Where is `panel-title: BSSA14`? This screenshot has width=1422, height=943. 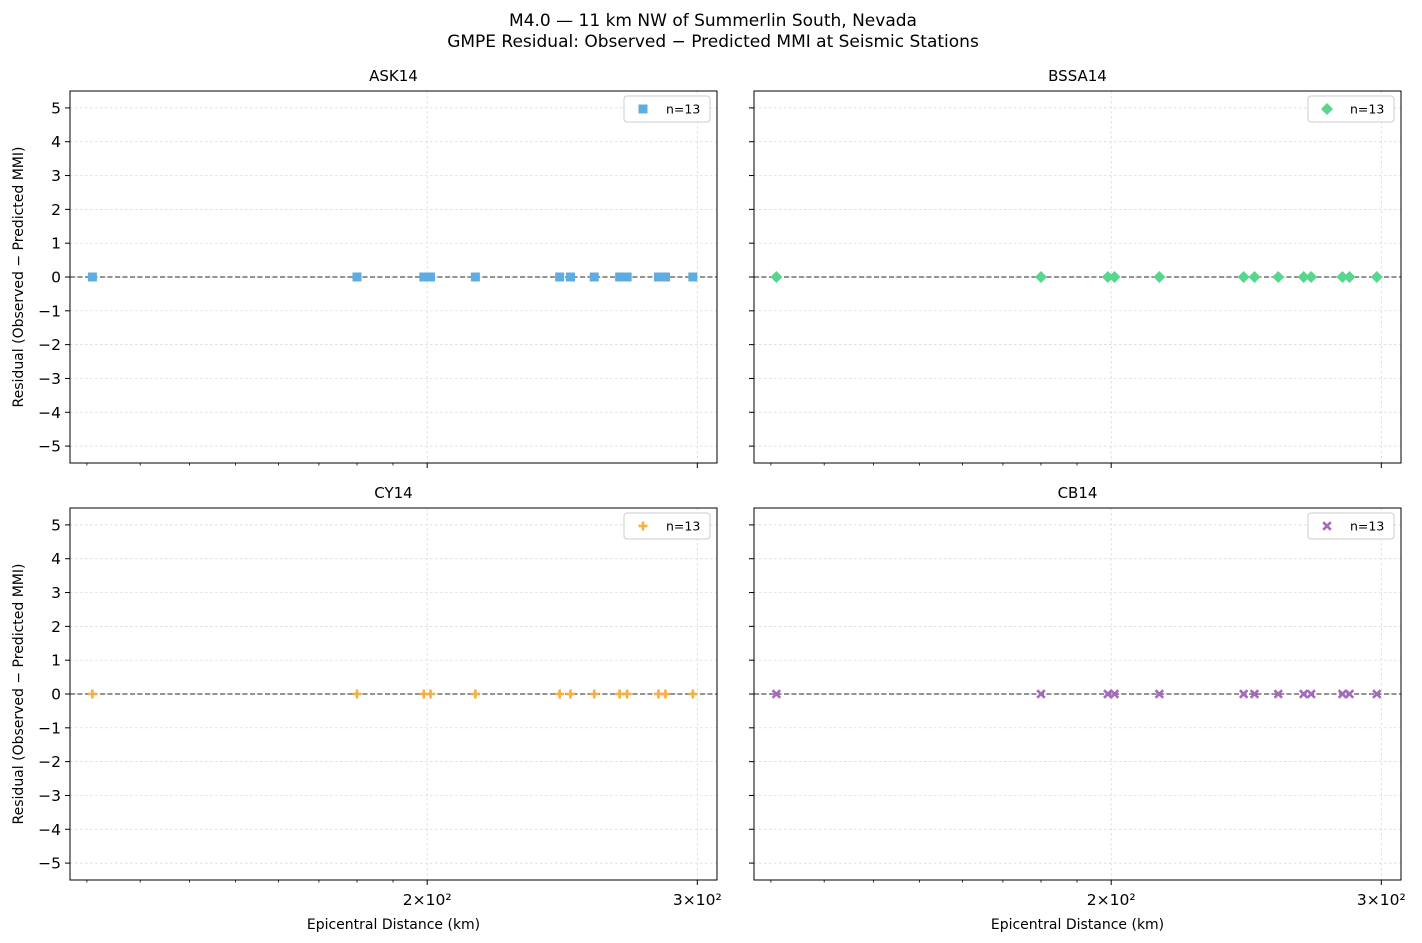
panel-title: BSSA14 is located at coordinates (1077, 76).